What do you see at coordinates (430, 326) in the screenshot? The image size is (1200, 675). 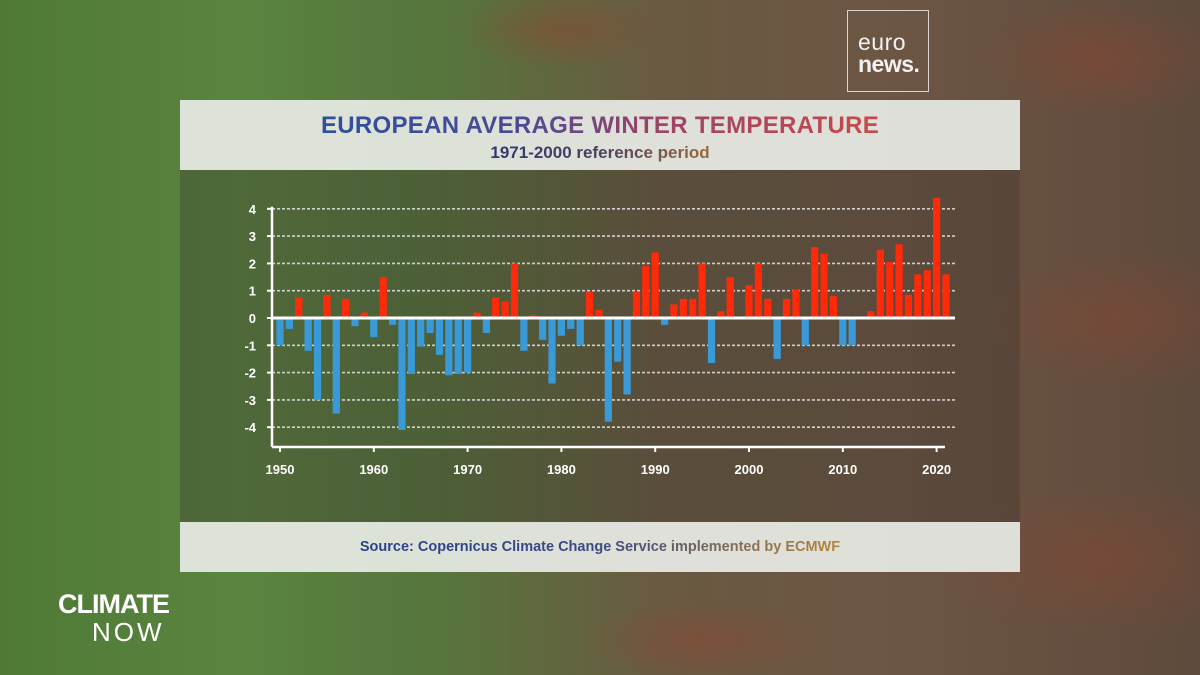 I see `bar-1966` at bounding box center [430, 326].